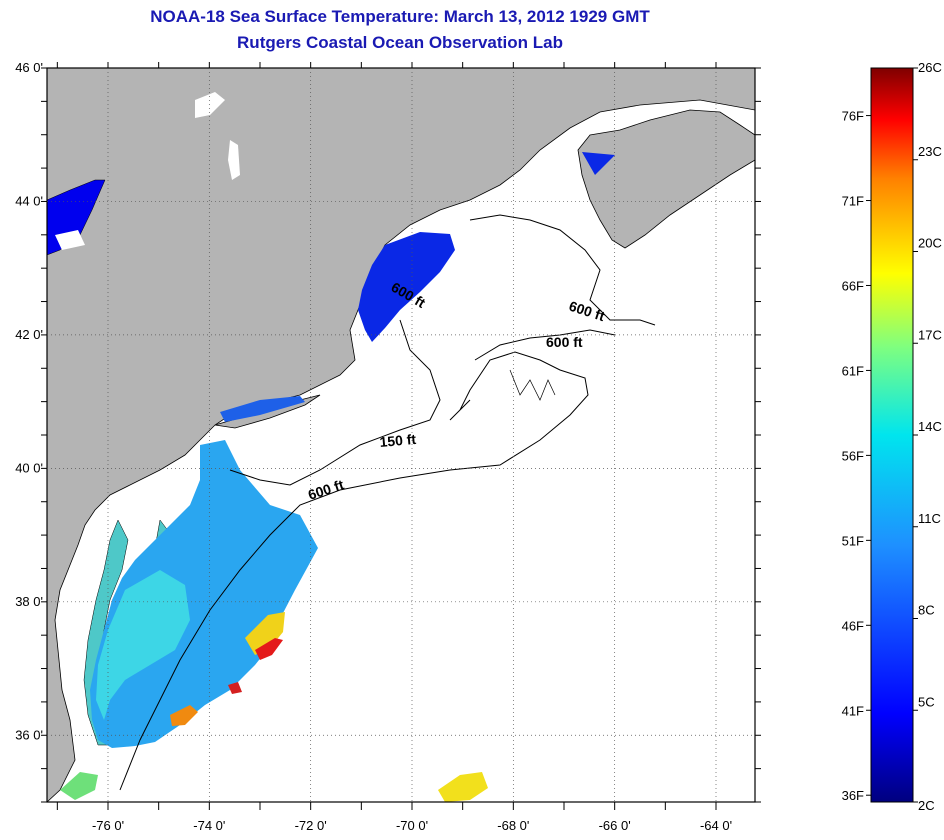 Image resolution: width=944 pixels, height=840 pixels. I want to click on lon-tick-label: -74 0', so click(209, 825).